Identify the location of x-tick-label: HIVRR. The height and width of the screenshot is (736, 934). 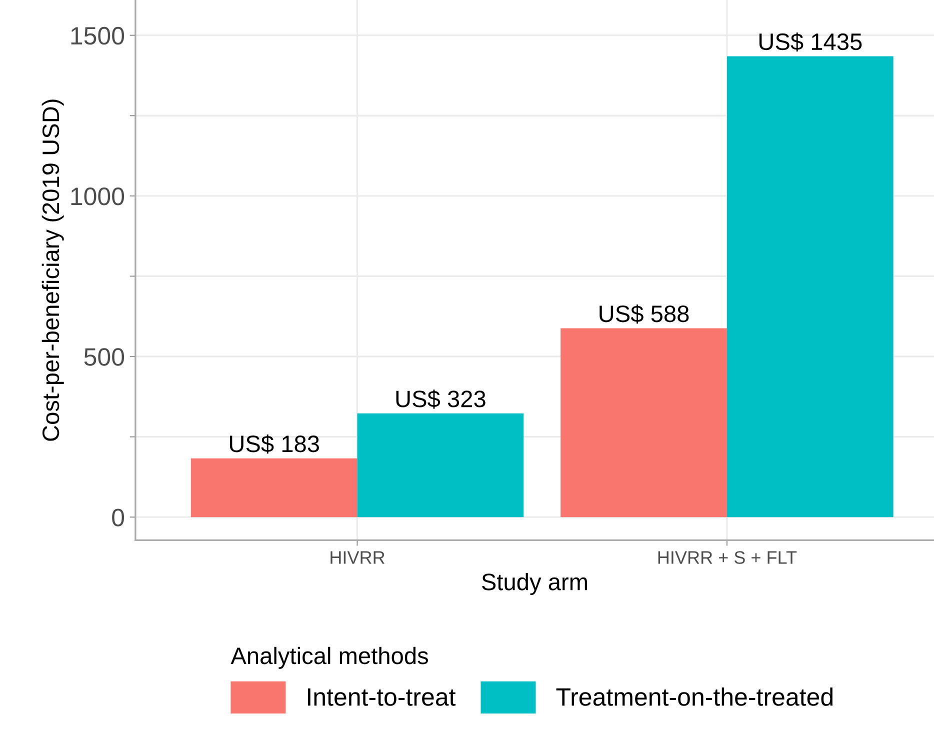
(357, 557).